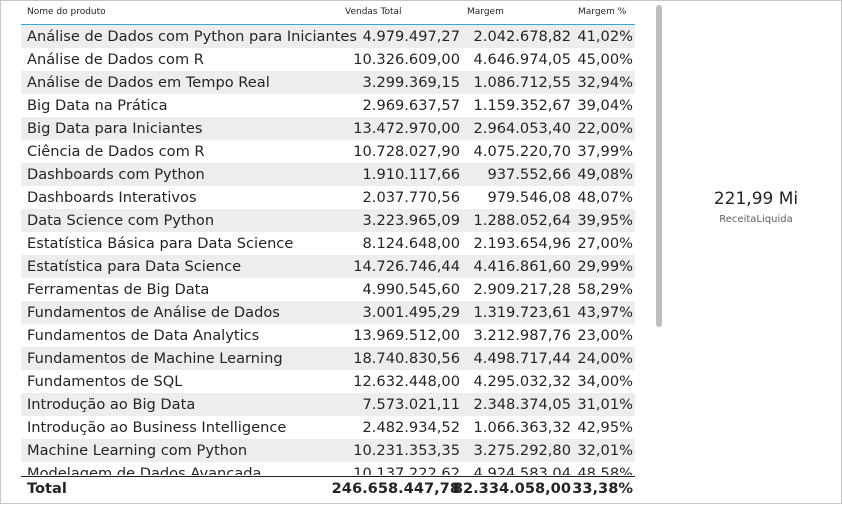  Describe the element at coordinates (605, 59) in the screenshot. I see `cell-margem-pct: 45,00%` at that location.